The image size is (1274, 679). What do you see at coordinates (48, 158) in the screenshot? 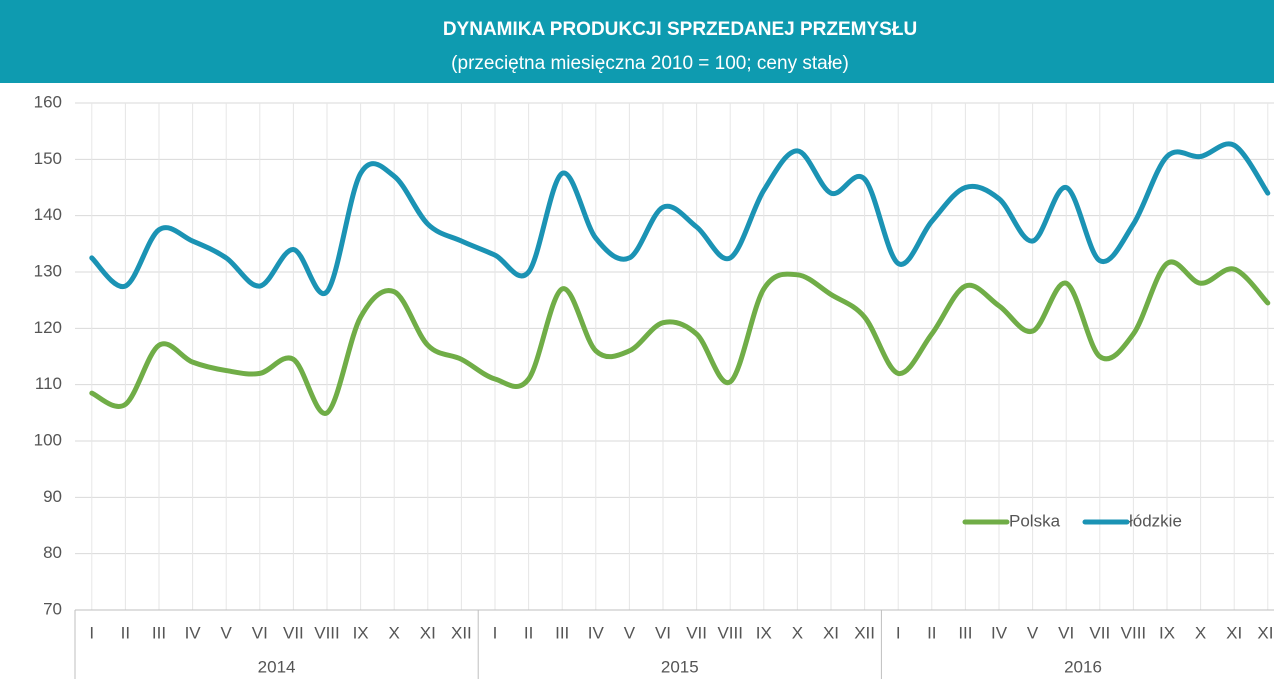
I see `y-tick-label: 150` at bounding box center [48, 158].